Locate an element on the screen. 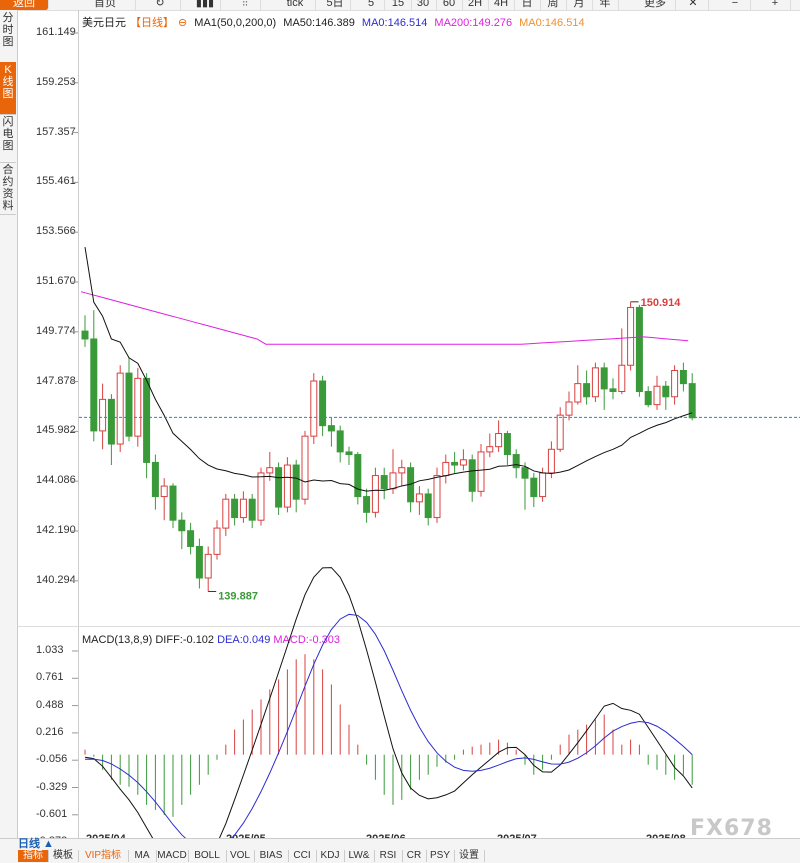 This screenshot has height=863, width=800. macd-axis-label: 0.761 is located at coordinates (50, 677).